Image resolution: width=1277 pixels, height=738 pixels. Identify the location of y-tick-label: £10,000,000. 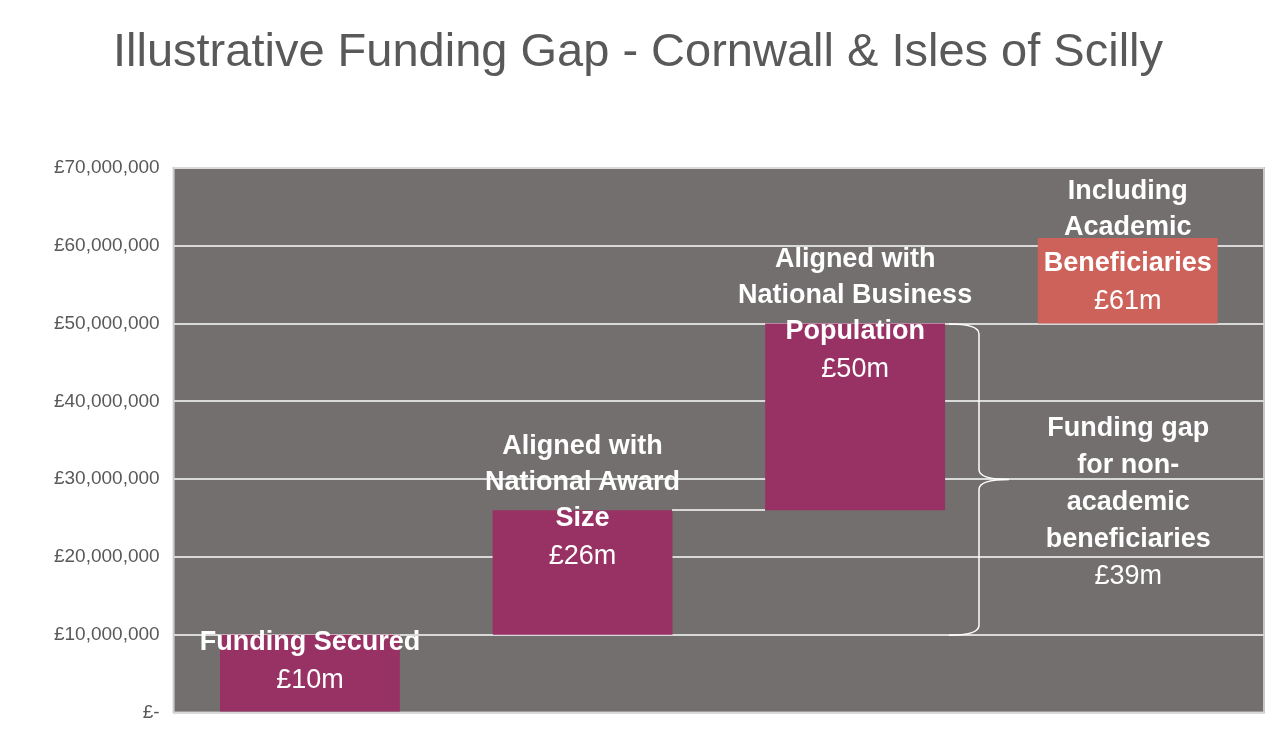
(106, 634).